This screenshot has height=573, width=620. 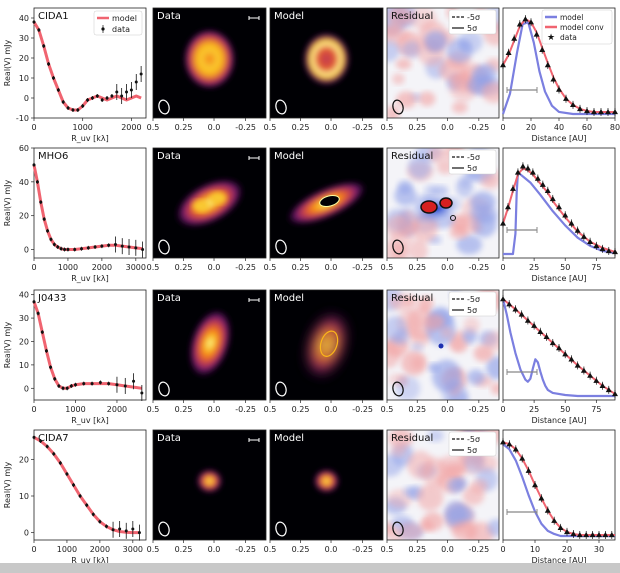 I want to click on xtick-label: 75, so click(x=596, y=267).